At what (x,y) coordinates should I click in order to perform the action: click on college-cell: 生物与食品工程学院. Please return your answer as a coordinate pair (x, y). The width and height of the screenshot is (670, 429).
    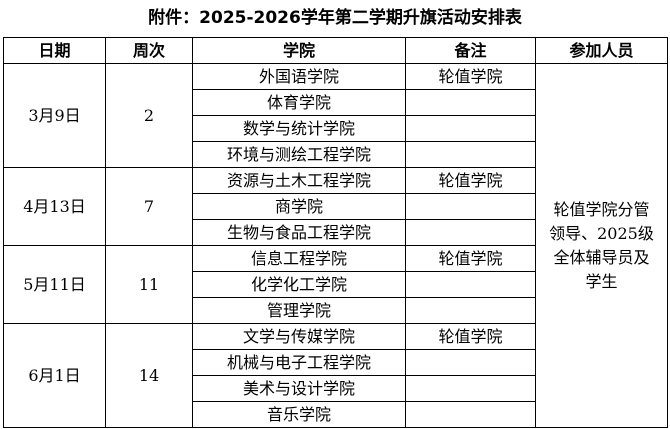
    Looking at the image, I should click on (299, 232).